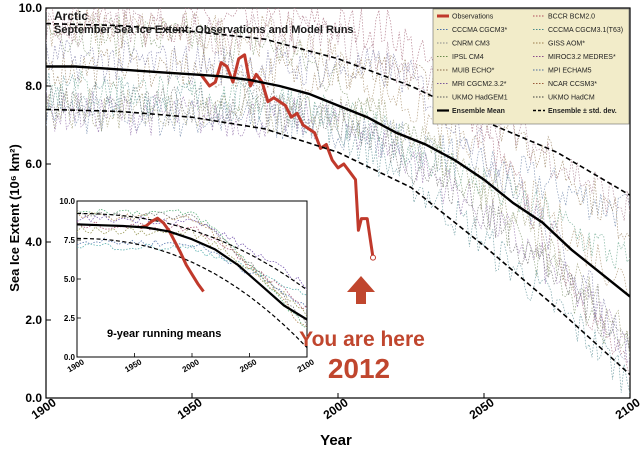 The width and height of the screenshot is (640, 455). I want to click on legend-label: UKMO HadGEM1, so click(480, 98).